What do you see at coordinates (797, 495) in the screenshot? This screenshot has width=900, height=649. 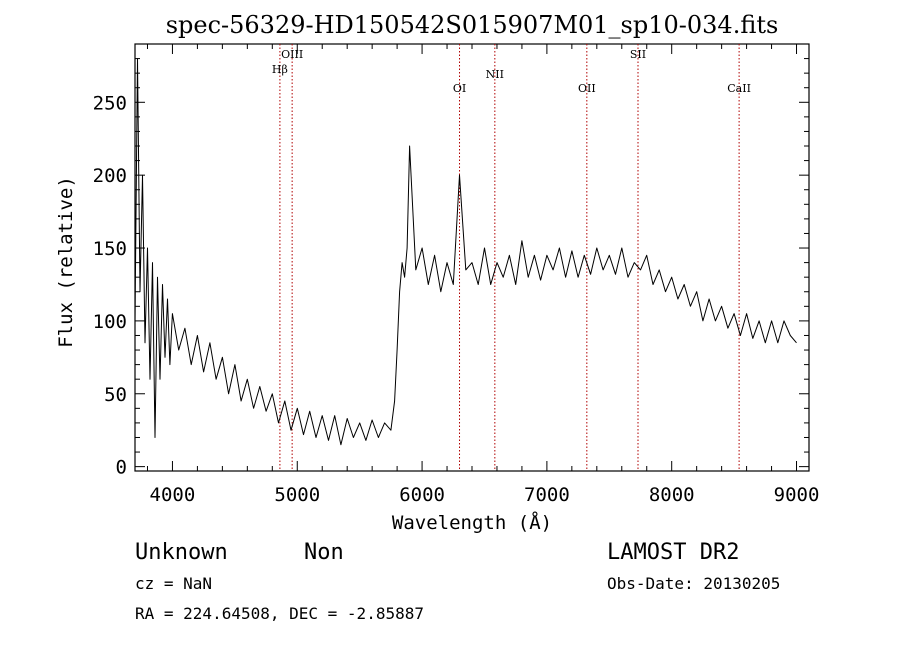 I see `x-tick-label: 9000` at bounding box center [797, 495].